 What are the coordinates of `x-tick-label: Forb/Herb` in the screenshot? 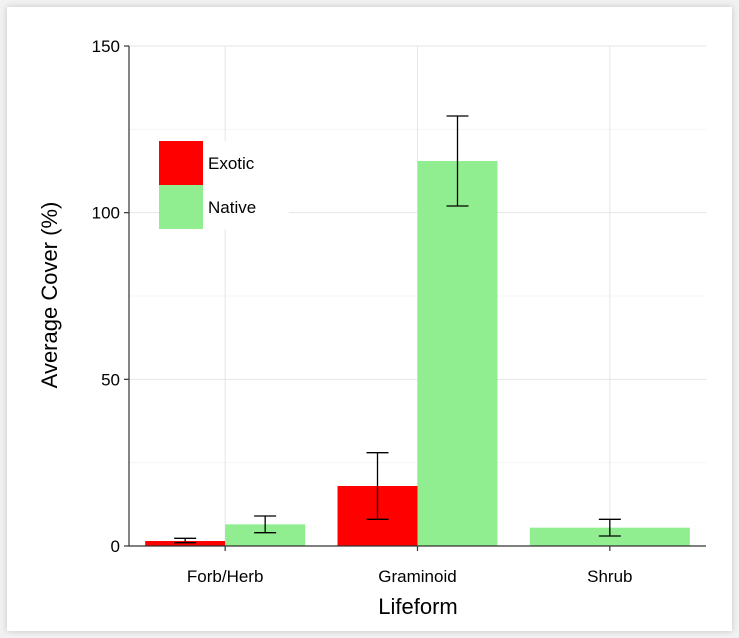 It's located at (225, 576).